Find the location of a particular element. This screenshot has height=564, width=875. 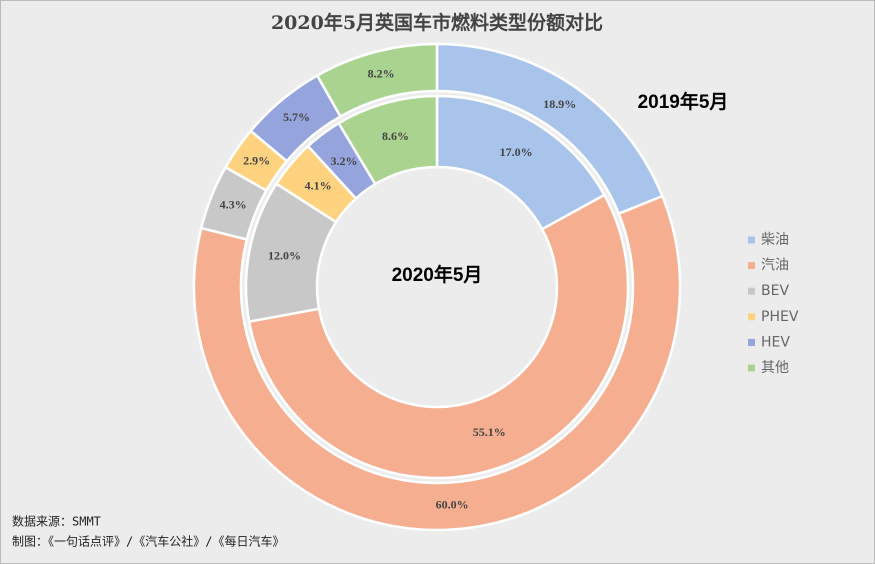

legend-label: PHEV is located at coordinates (780, 317).